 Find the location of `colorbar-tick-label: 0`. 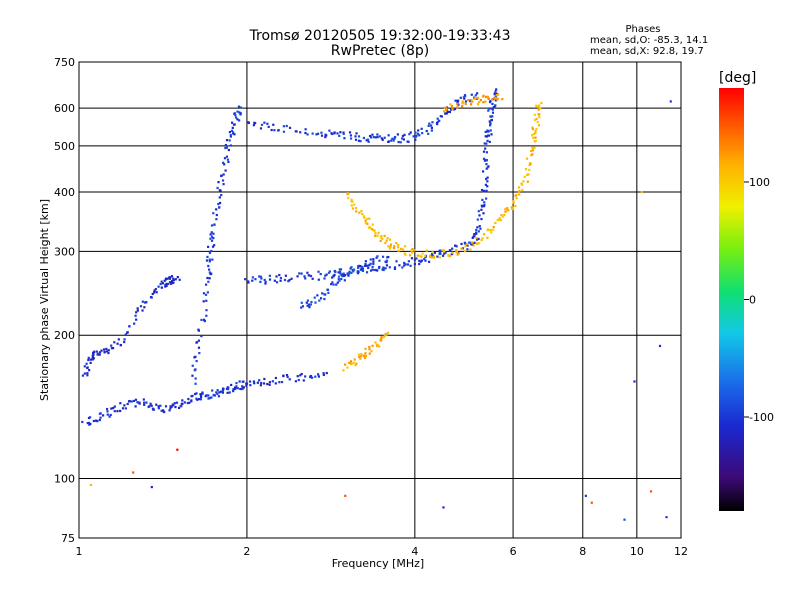

colorbar-tick-label: 0 is located at coordinates (752, 300).